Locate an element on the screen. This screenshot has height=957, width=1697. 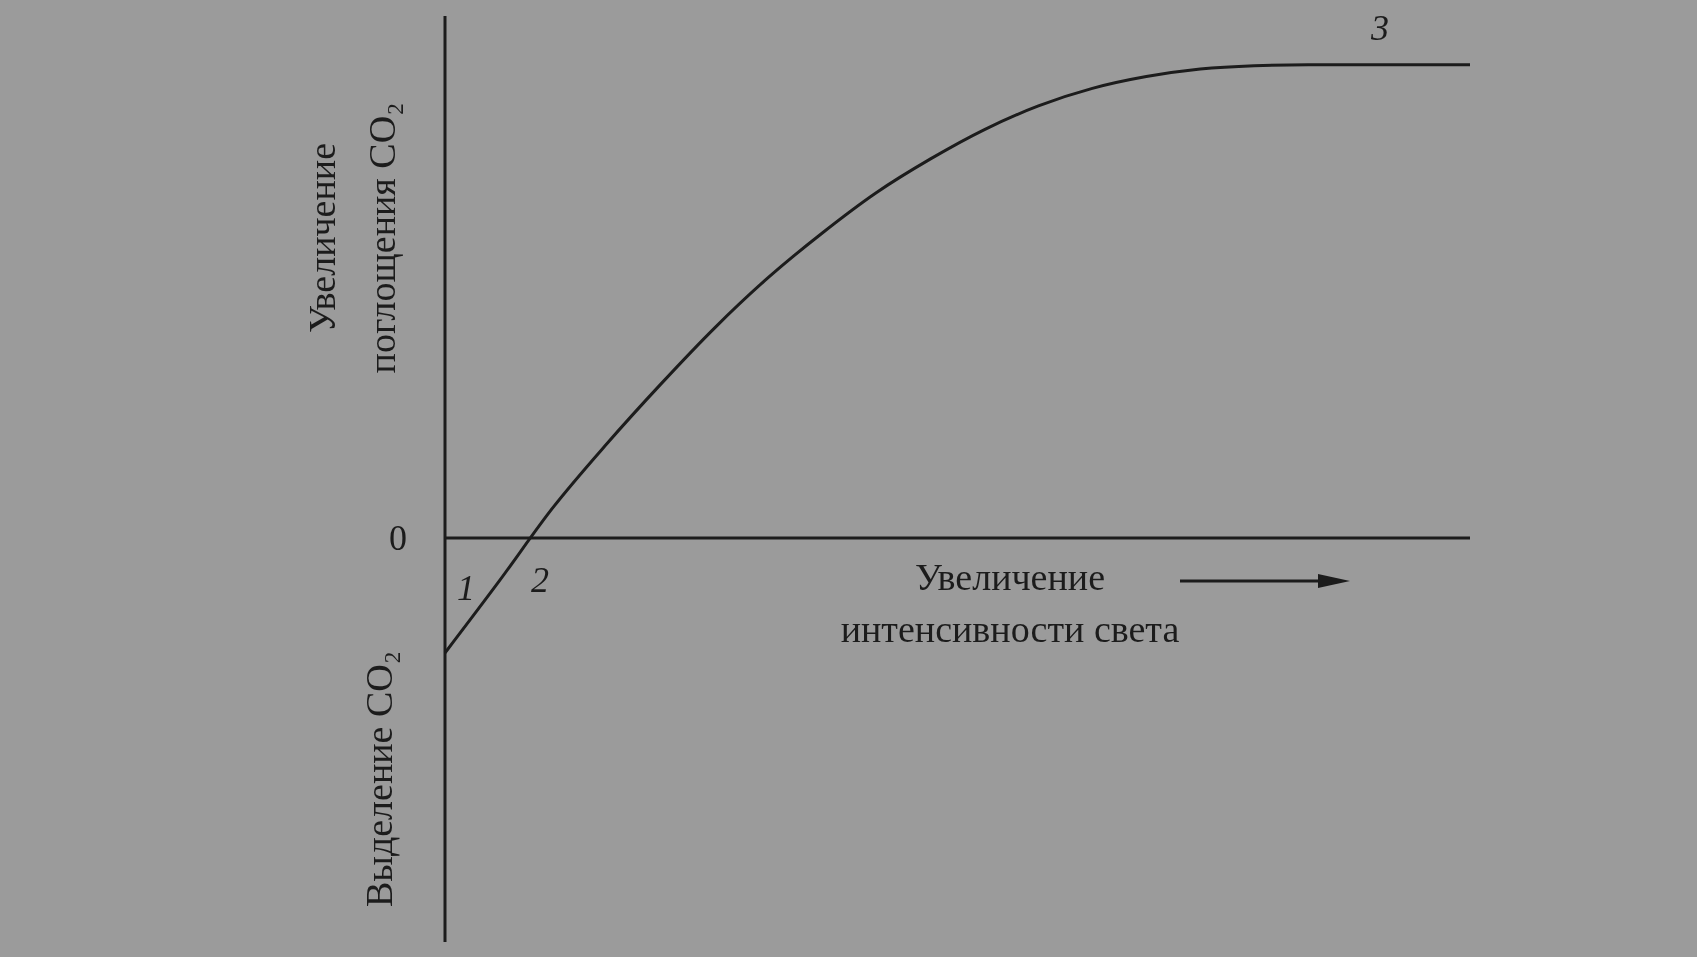
text: Выделение CO₂ is located at coordinates (379, 779).